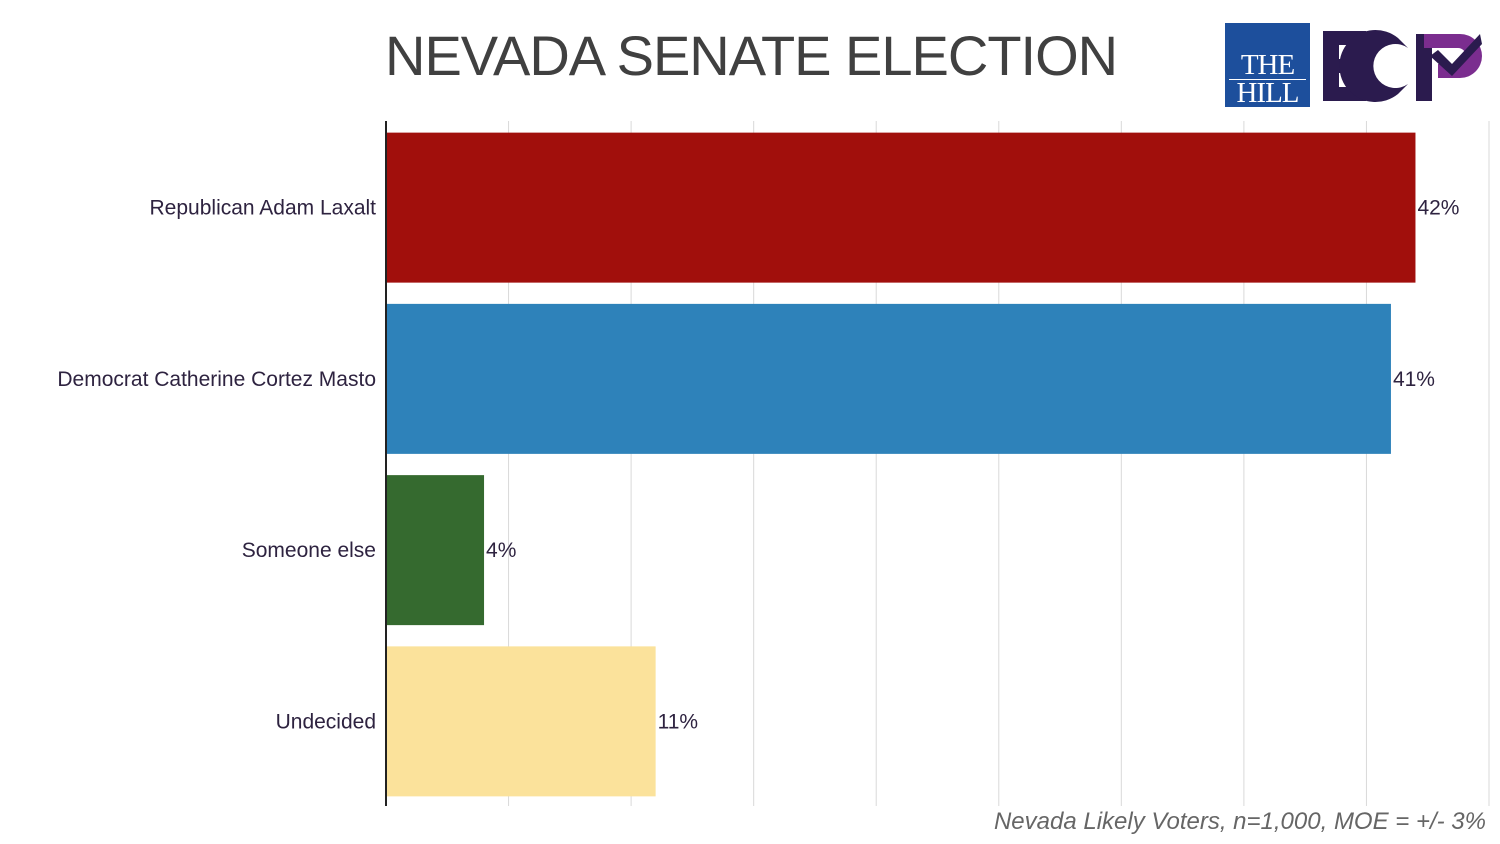 This screenshot has height=844, width=1500. I want to click on category-label: Someone else, so click(309, 550).